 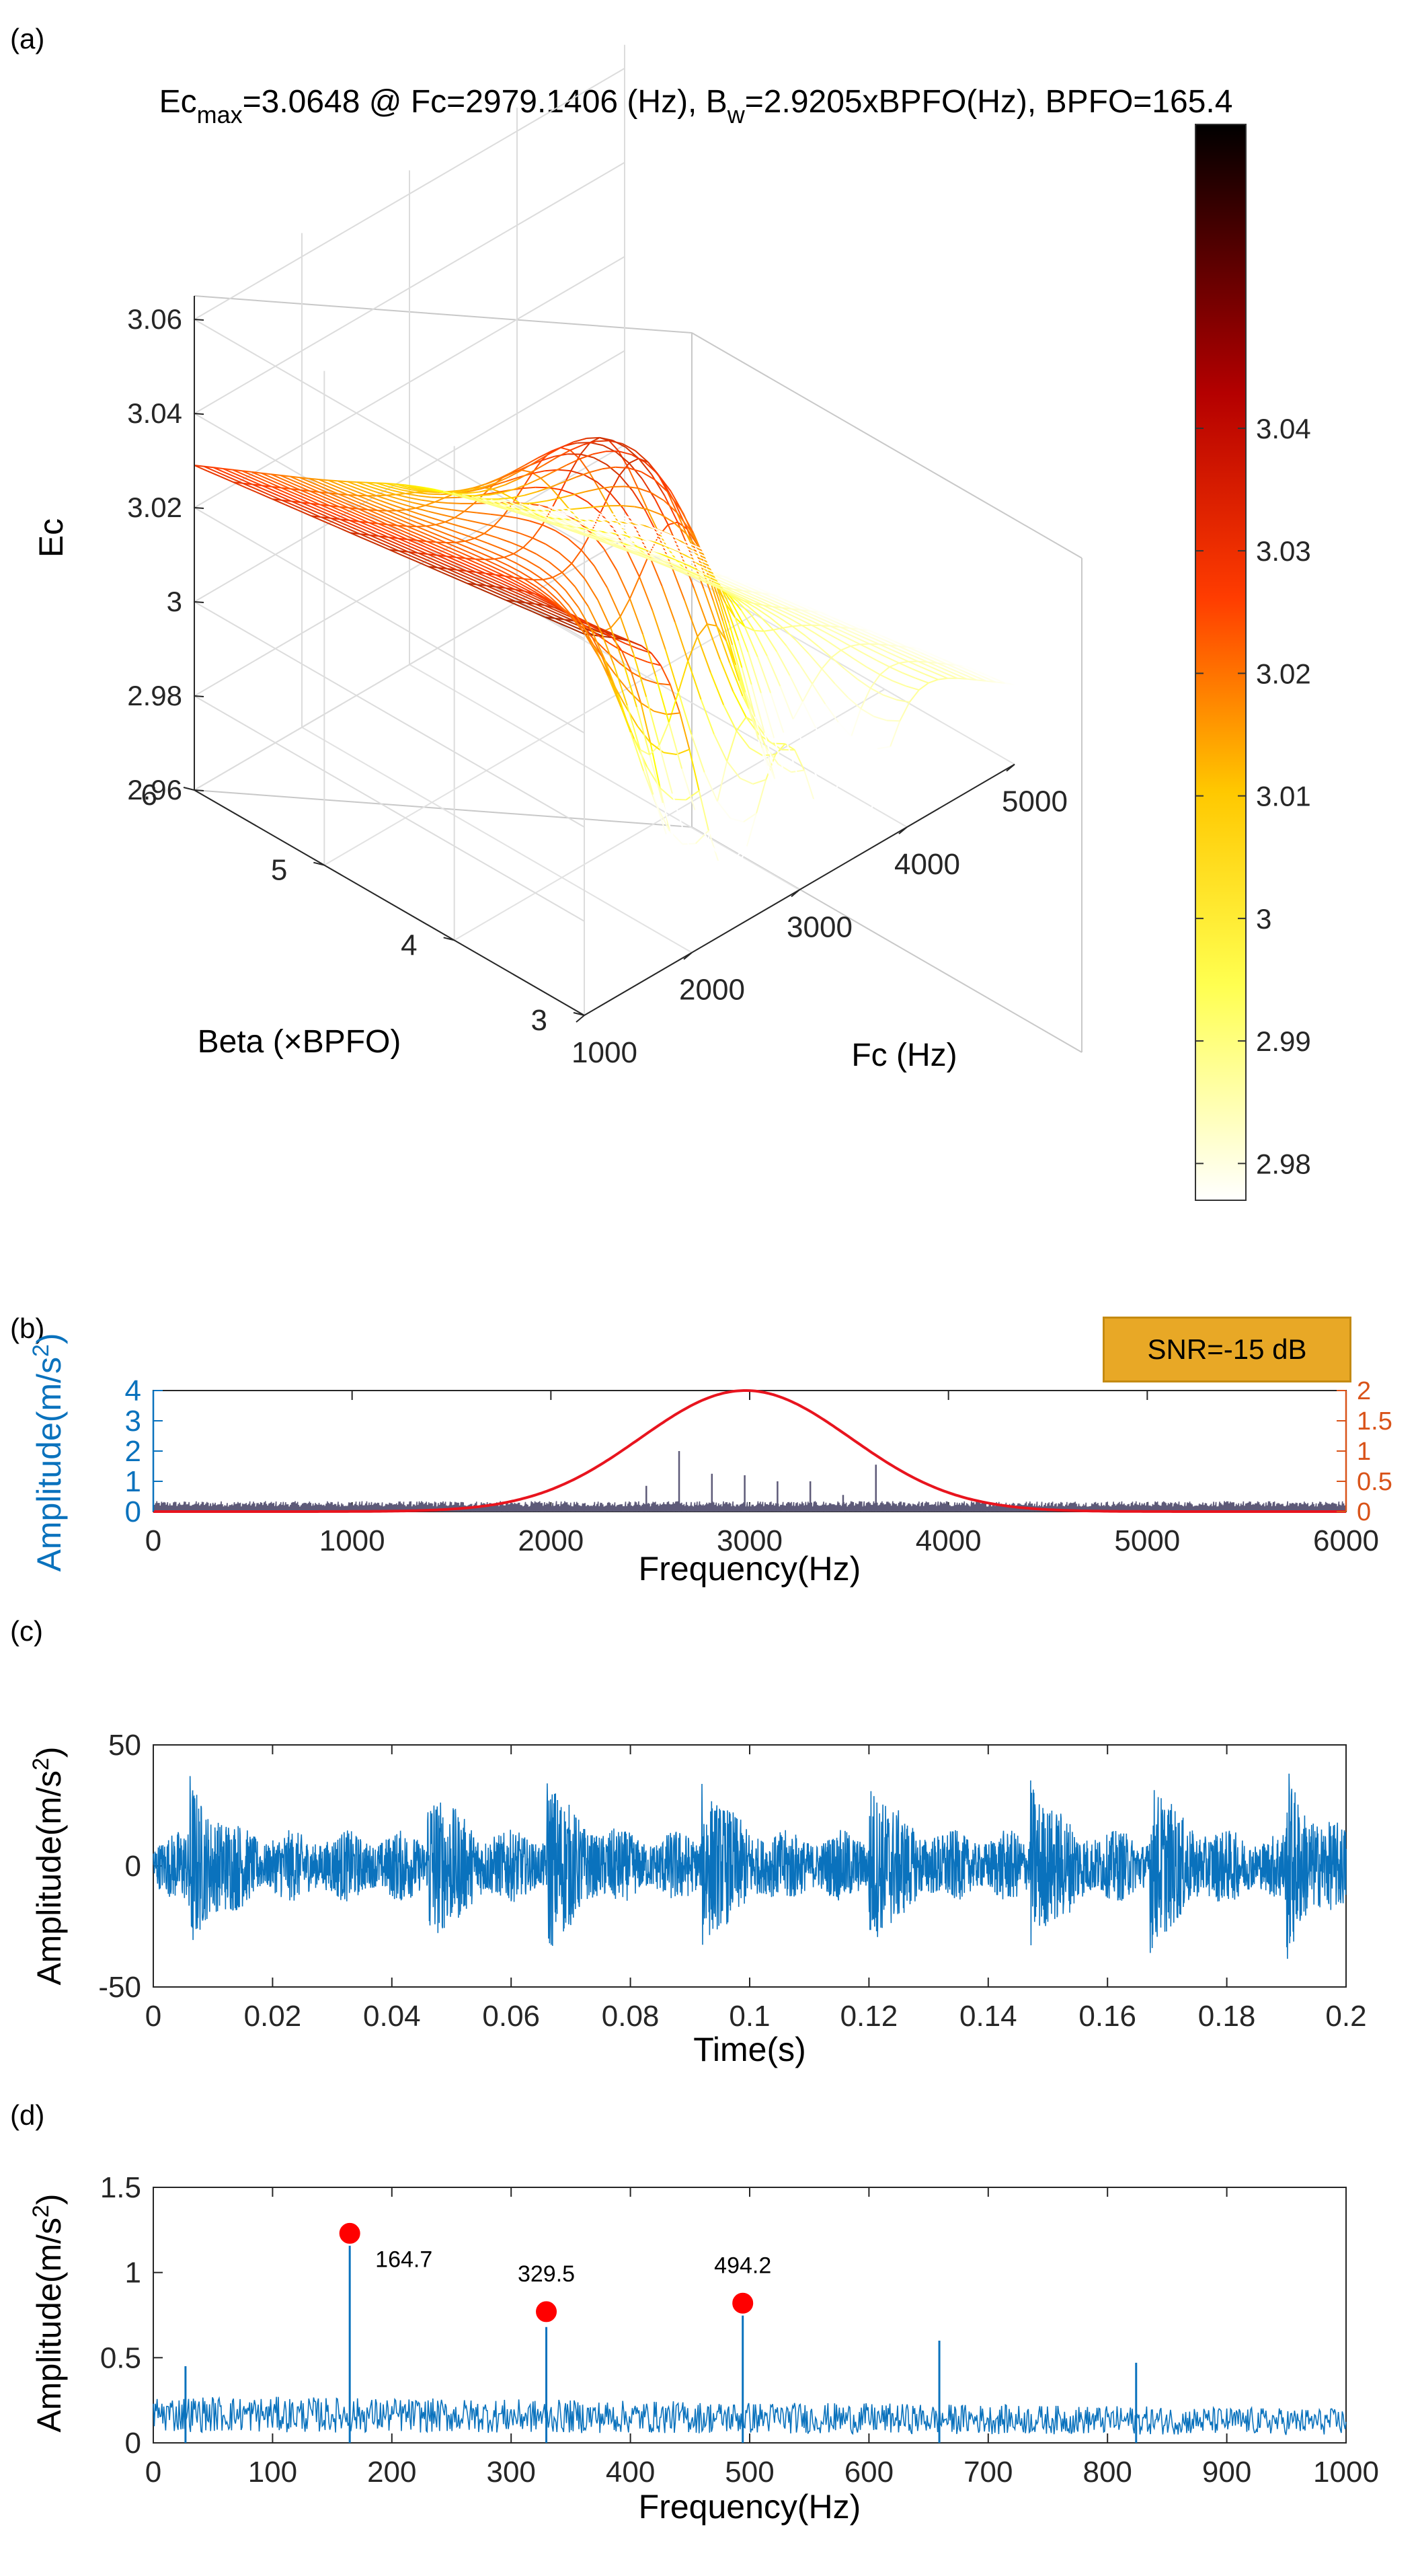 I want to click on spectrum-series, so click(x=750, y=1507).